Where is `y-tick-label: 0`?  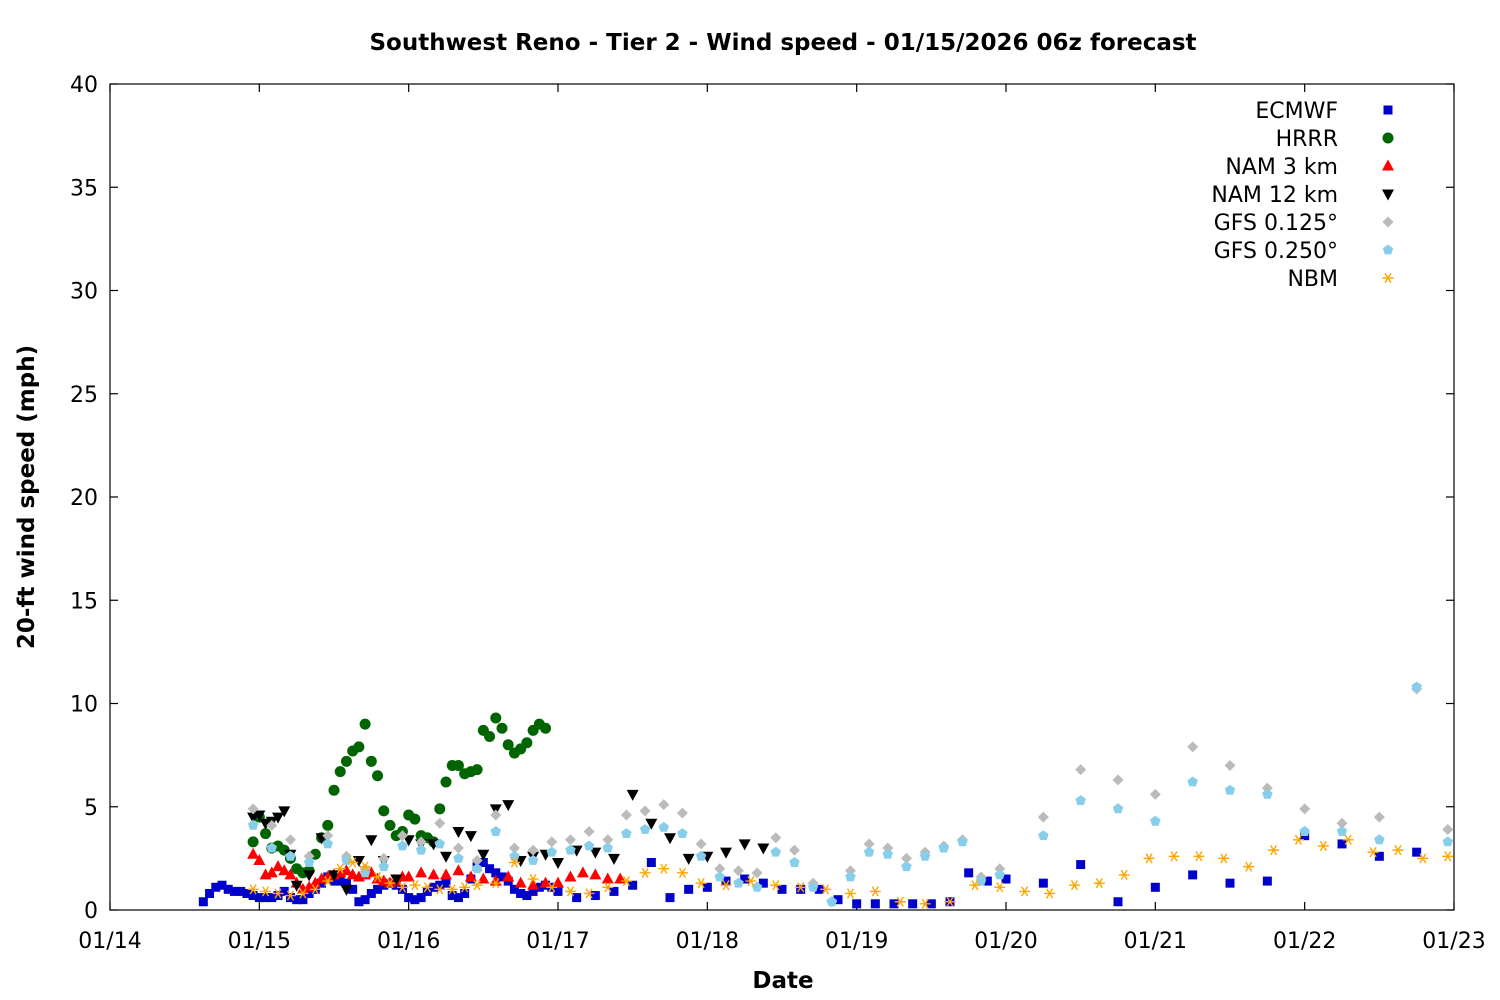 y-tick-label: 0 is located at coordinates (91, 911).